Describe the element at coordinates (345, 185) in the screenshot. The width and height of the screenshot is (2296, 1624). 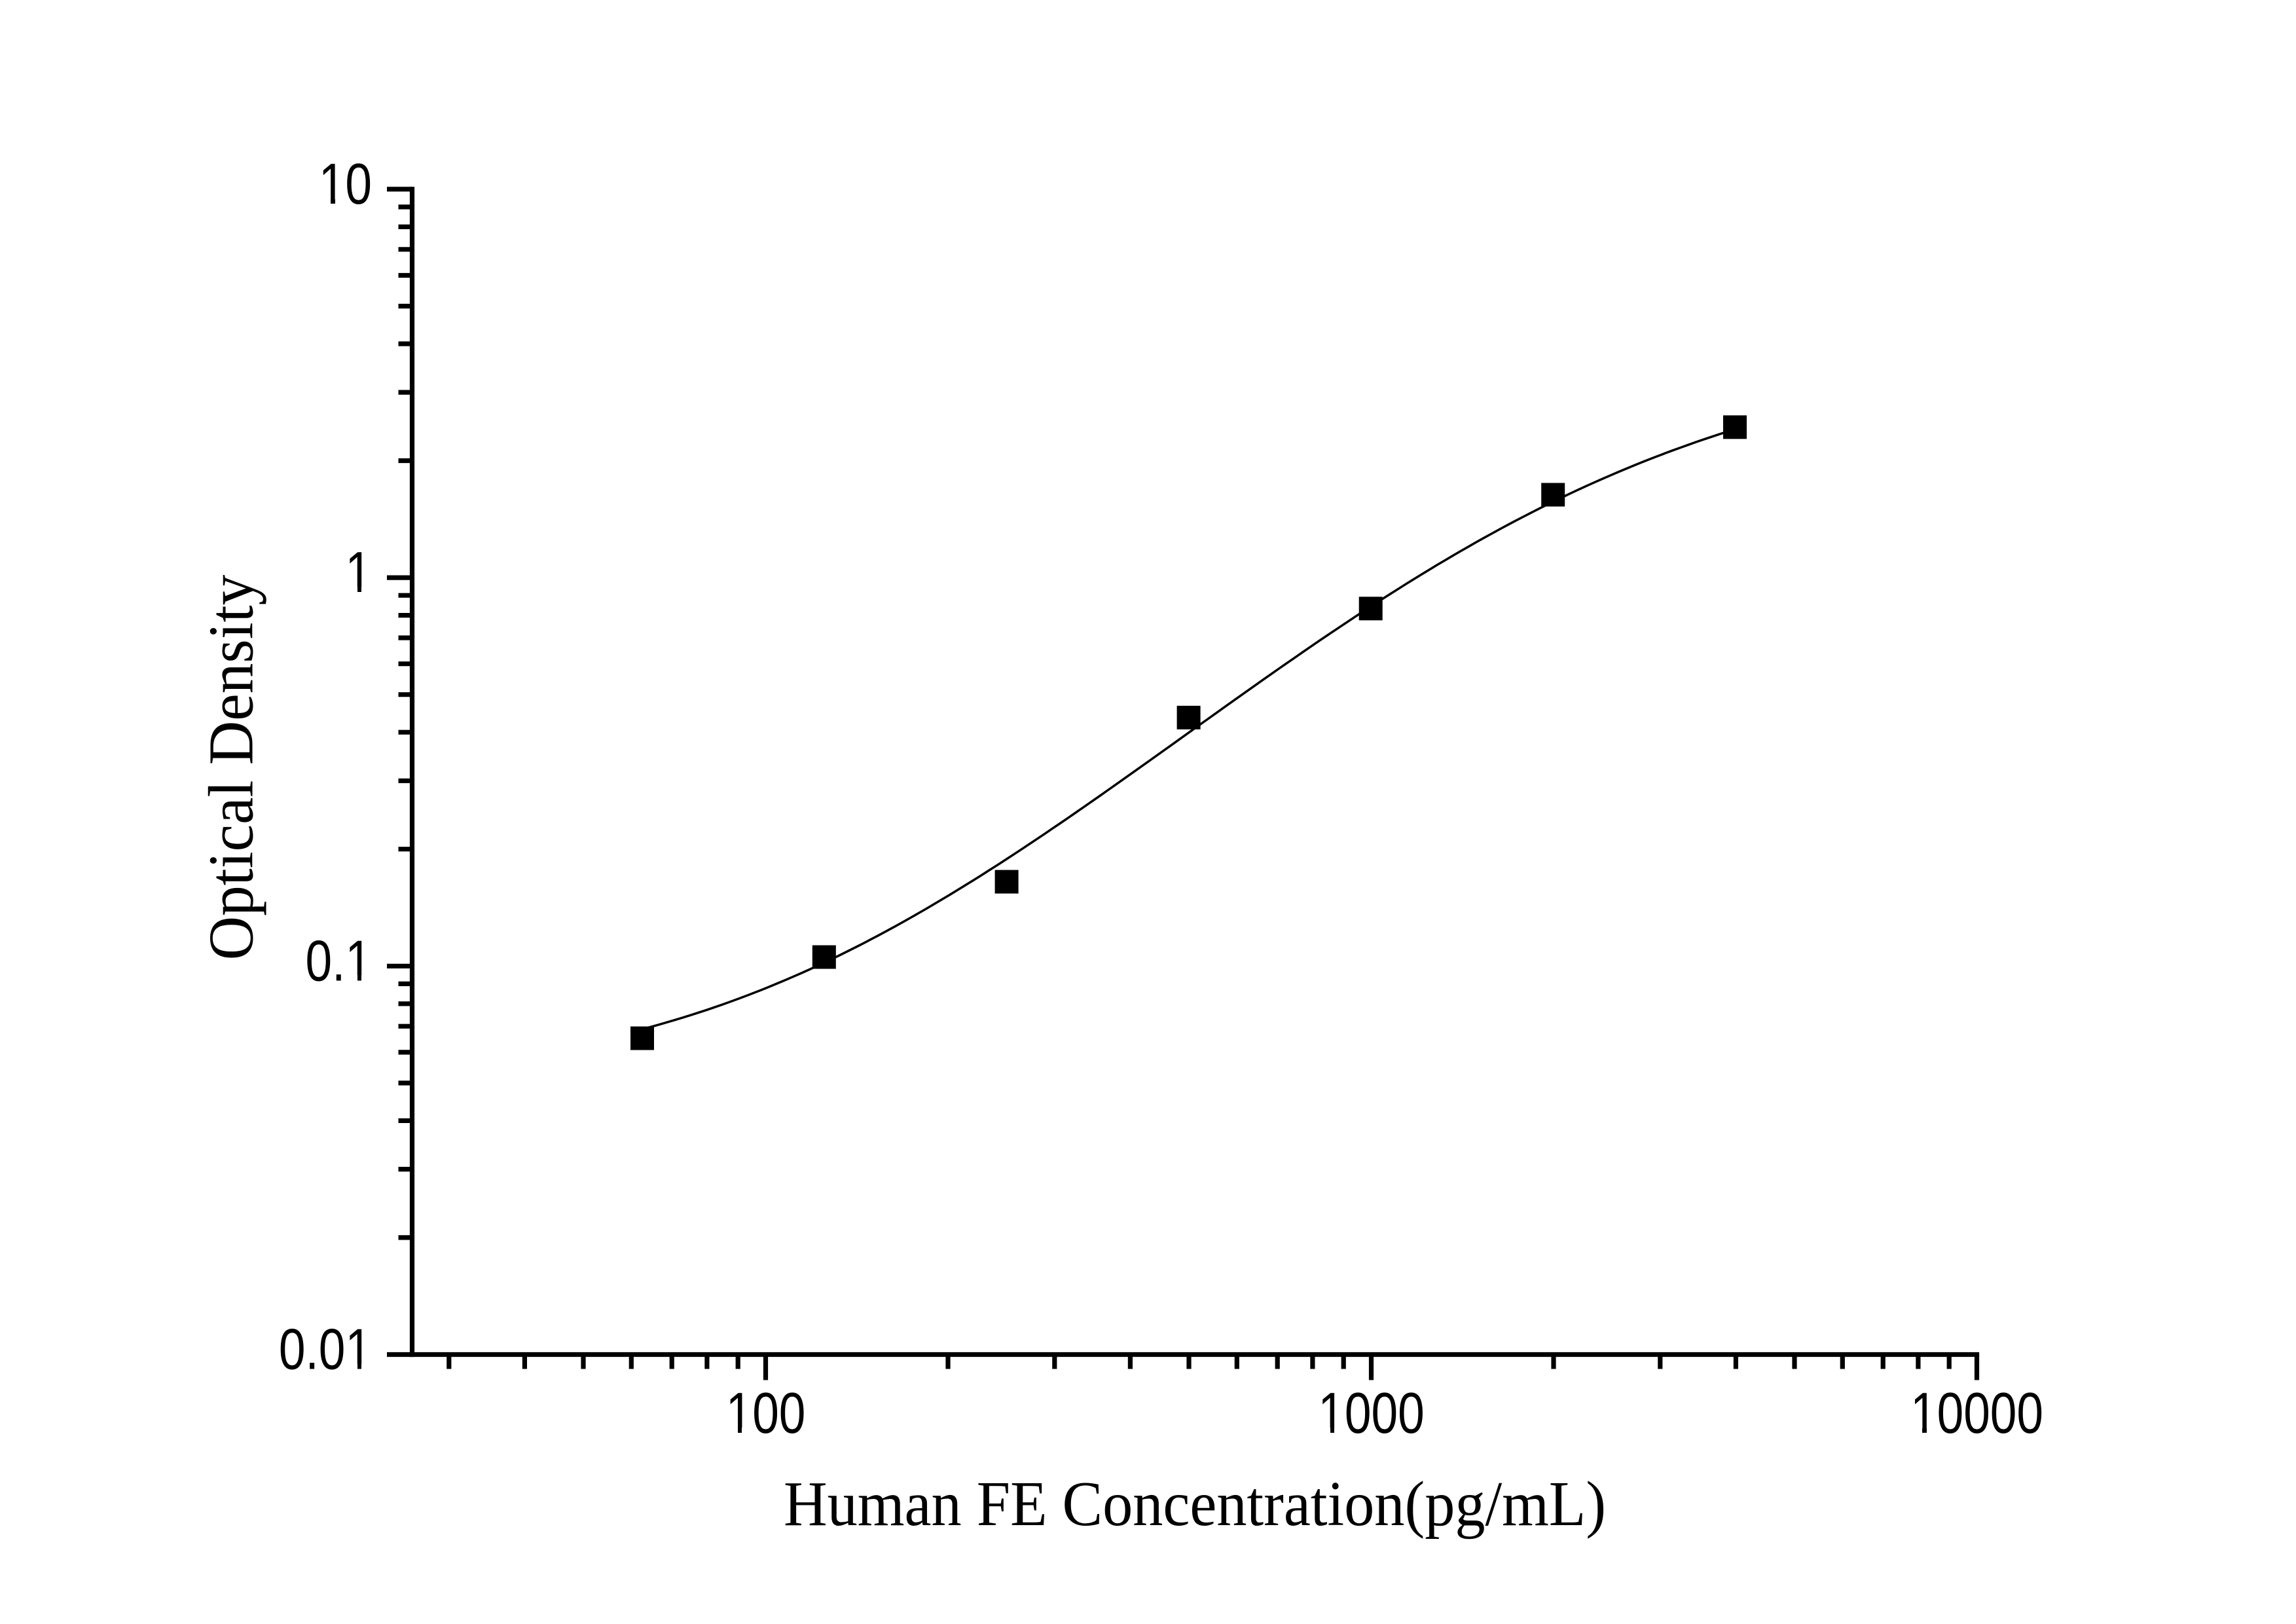
I see `svg-text: 10` at that location.